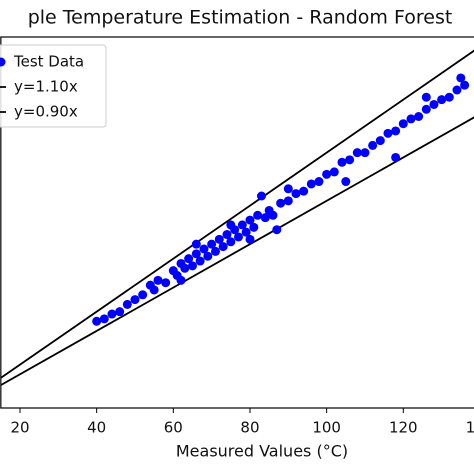  What do you see at coordinates (262, 451) in the screenshot?
I see `x-axis-label: Measured Values (°C)` at bounding box center [262, 451].